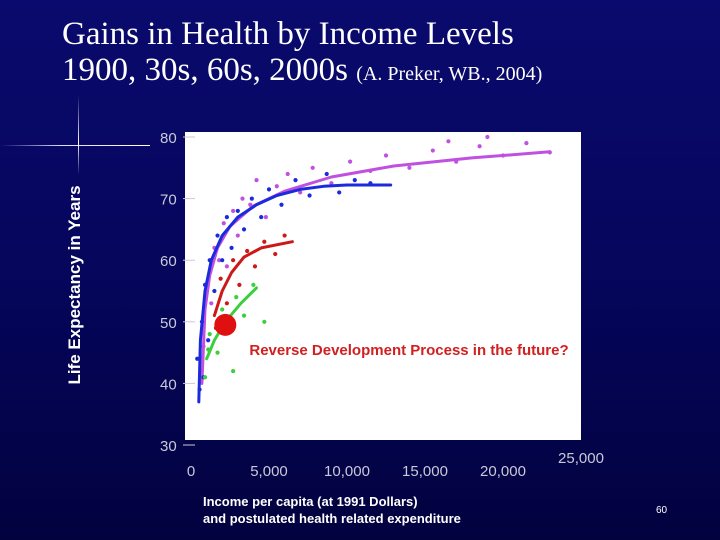 Image resolution: width=720 pixels, height=540 pixels. Describe the element at coordinates (168, 384) in the screenshot. I see `y-tick-label: 40` at that location.